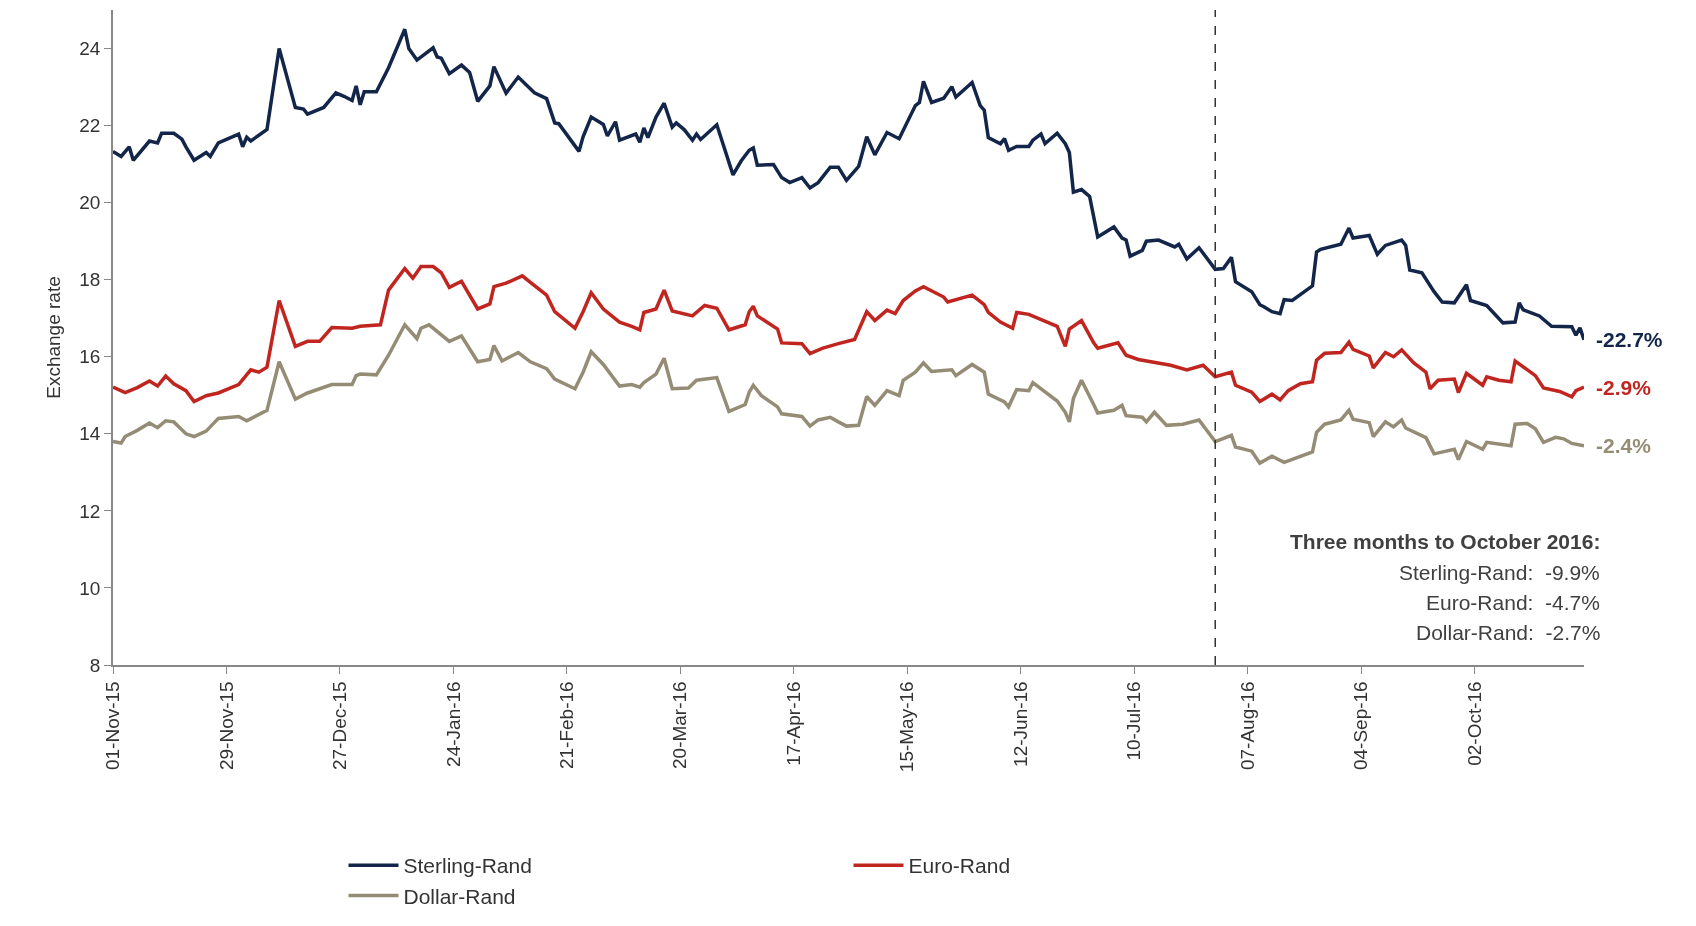 This screenshot has width=1696, height=926. I want to click on x-tick-label: 02-Oct-16, so click(1474, 723).